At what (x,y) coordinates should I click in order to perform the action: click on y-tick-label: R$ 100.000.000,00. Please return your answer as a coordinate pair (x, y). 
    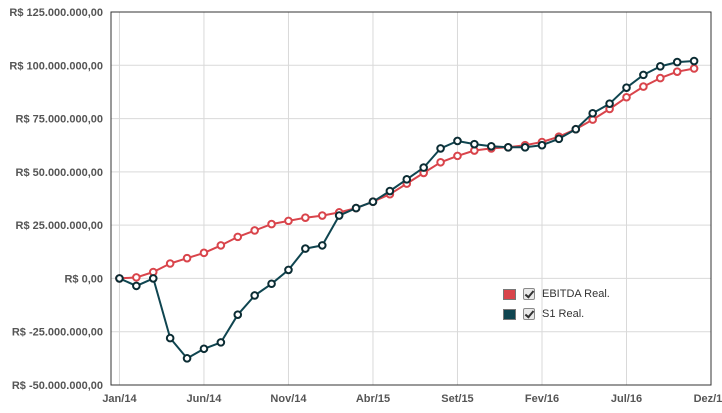
    Looking at the image, I should click on (56, 66).